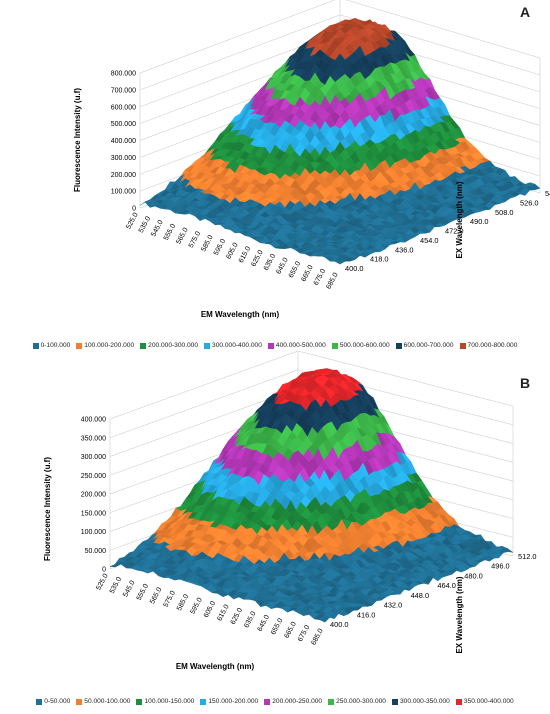 Image resolution: width=550 pixels, height=714 pixels. Describe the element at coordinates (429, 240) in the screenshot. I see `y-tick-label: 454.0` at that location.